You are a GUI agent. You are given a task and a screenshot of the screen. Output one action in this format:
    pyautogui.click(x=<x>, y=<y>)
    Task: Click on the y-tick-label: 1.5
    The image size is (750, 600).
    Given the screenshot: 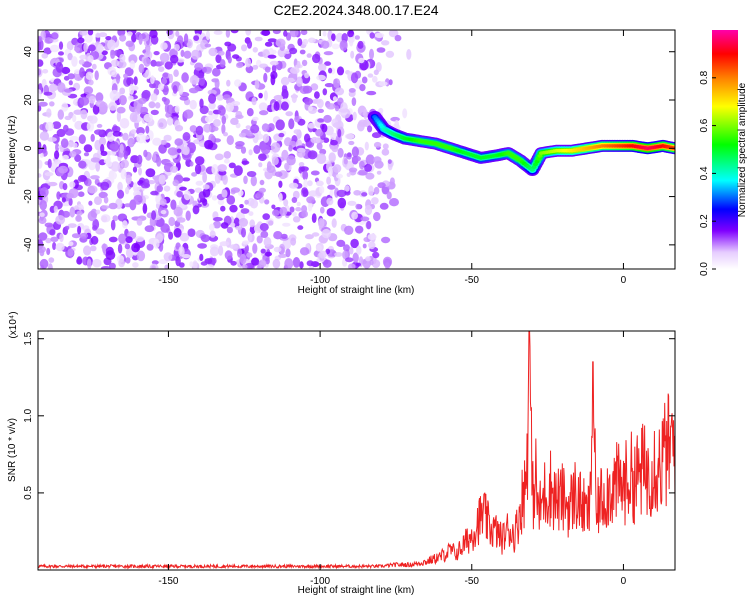 What is the action you would take?
    pyautogui.click(x=28, y=338)
    